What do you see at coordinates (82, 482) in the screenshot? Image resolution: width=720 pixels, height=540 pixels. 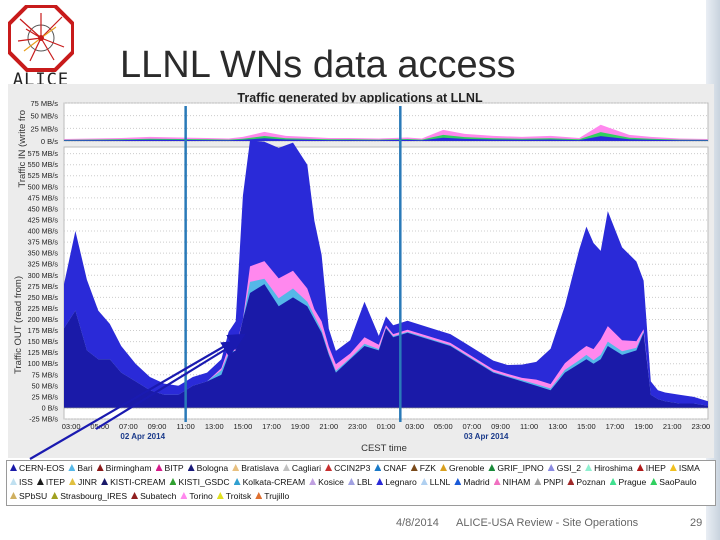 I see `legend-item: JINR` at bounding box center [82, 482].